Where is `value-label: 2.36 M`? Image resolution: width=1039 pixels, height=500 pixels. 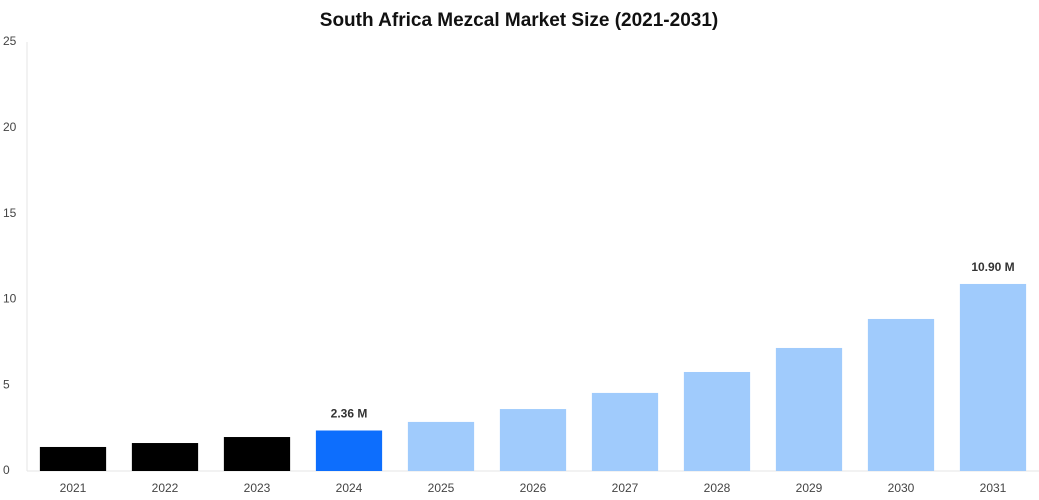
value-label: 2.36 M is located at coordinates (349, 414).